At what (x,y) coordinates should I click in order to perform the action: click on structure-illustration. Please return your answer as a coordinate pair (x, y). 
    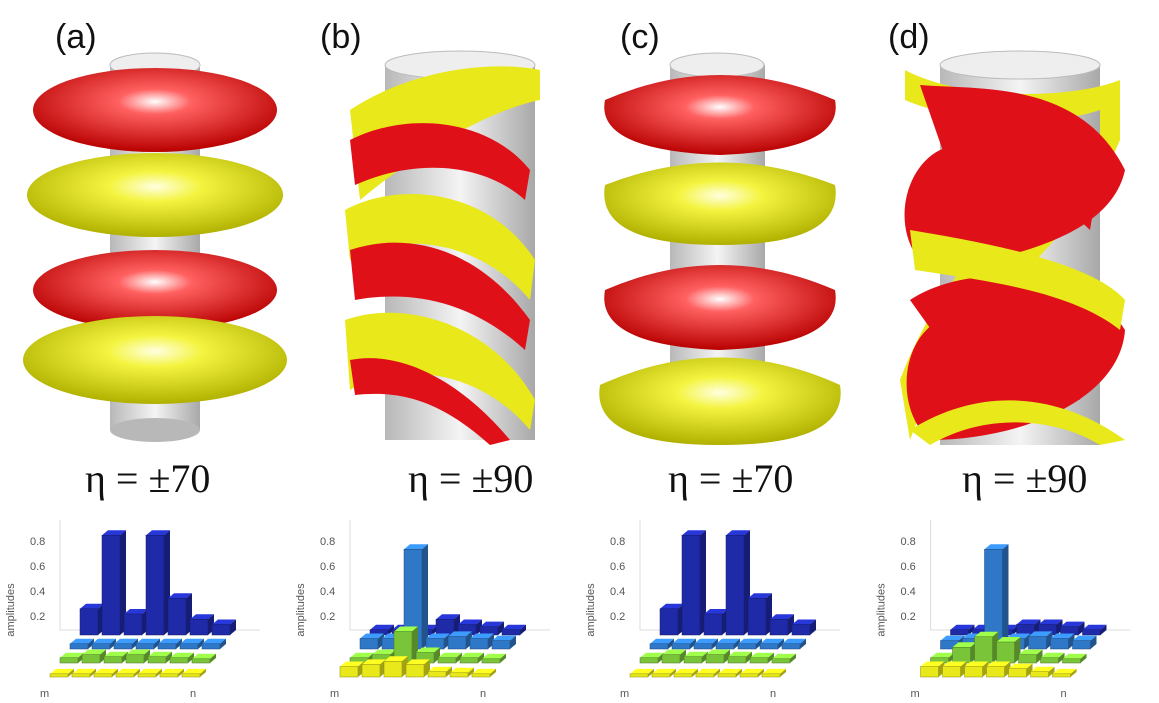
    Looking at the image, I should click on (442, 247).